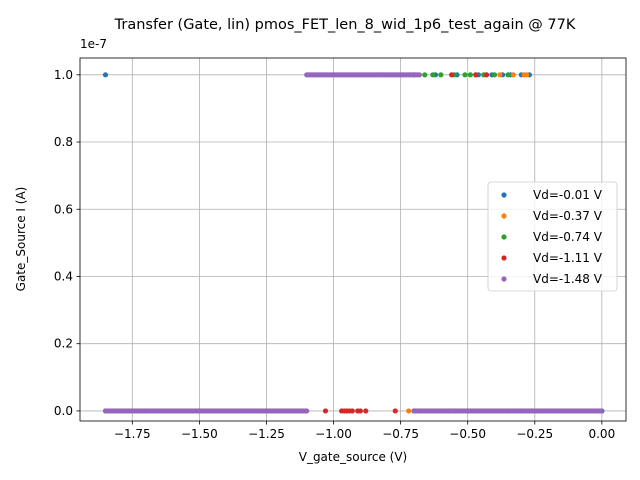 The width and height of the screenshot is (640, 480). What do you see at coordinates (63, 209) in the screenshot?
I see `y-tick-label: 0.6` at bounding box center [63, 209].